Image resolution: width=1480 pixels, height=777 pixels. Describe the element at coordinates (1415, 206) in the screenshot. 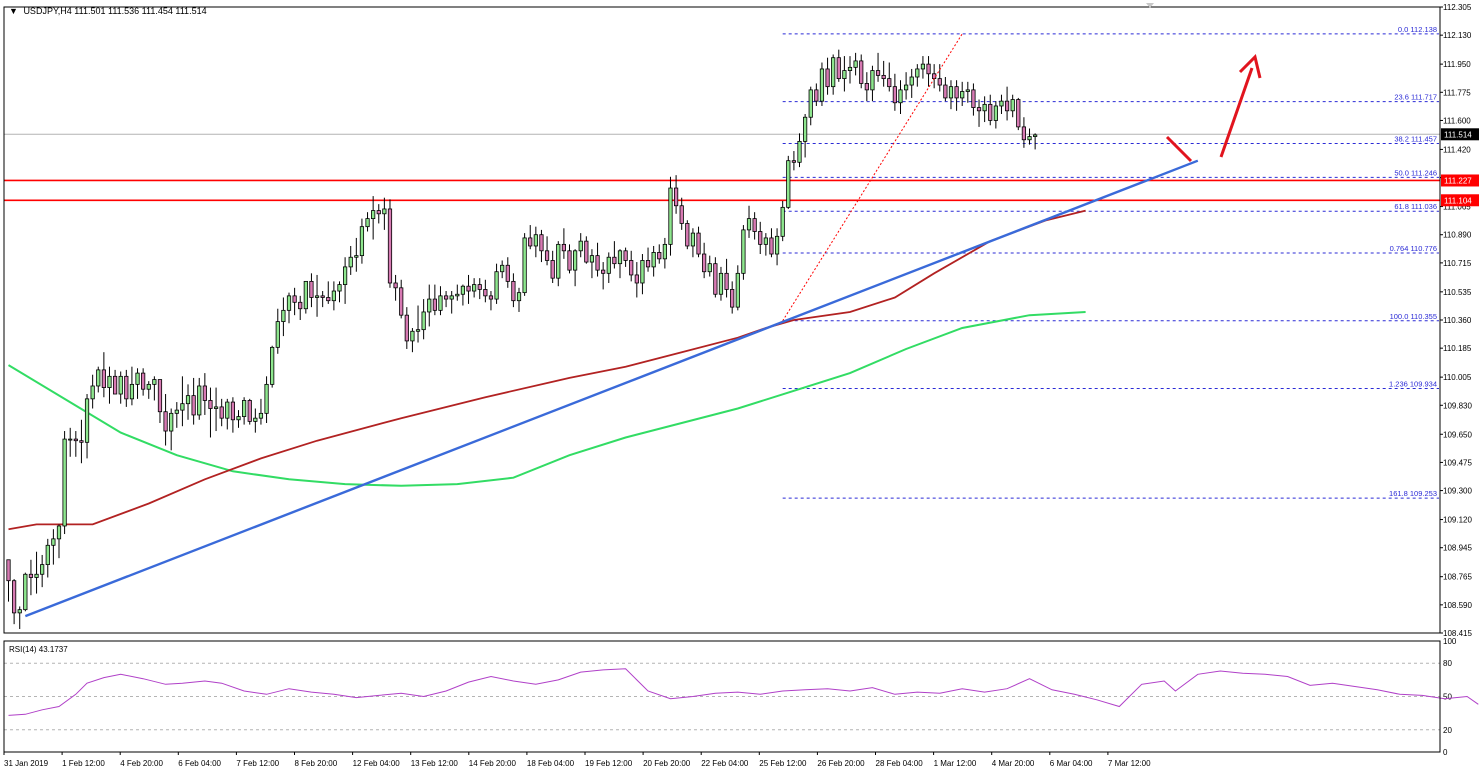

I see `fib-level-label: 61.8 111.036` at that location.